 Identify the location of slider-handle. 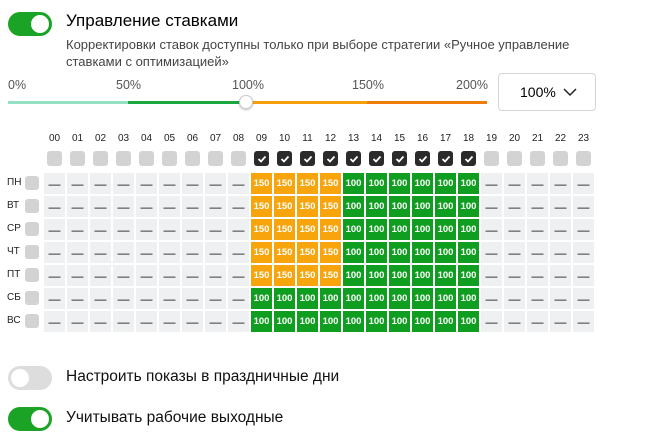
(246, 102).